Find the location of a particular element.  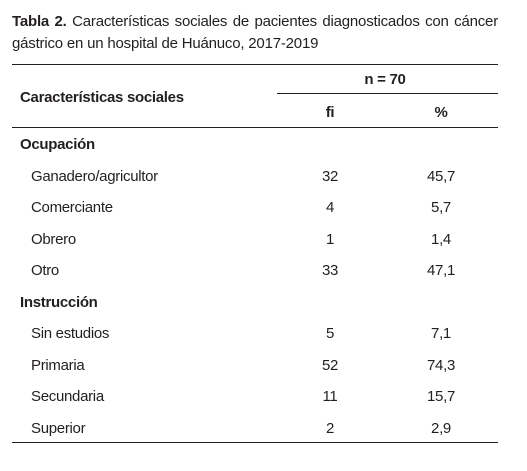

fi-value: 4 is located at coordinates (330, 207).